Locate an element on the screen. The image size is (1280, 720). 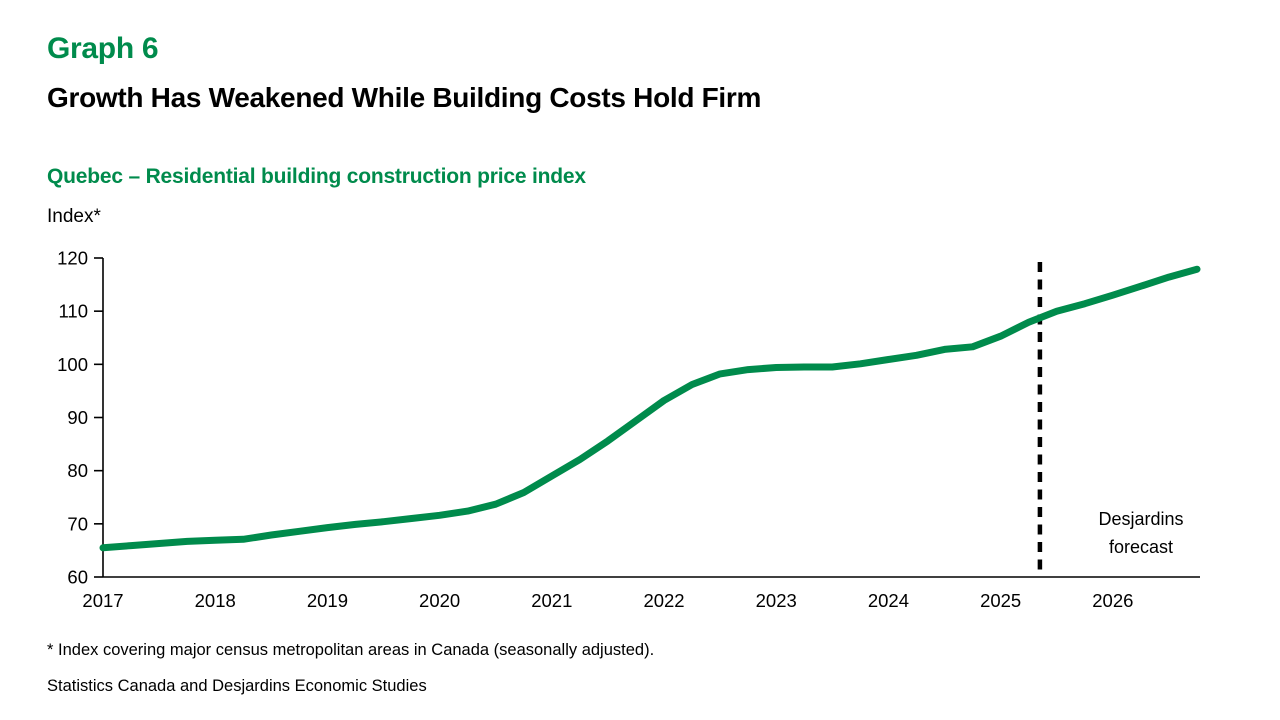
forecast-annotation: Desjardins forecast is located at coordinates (1141, 533).